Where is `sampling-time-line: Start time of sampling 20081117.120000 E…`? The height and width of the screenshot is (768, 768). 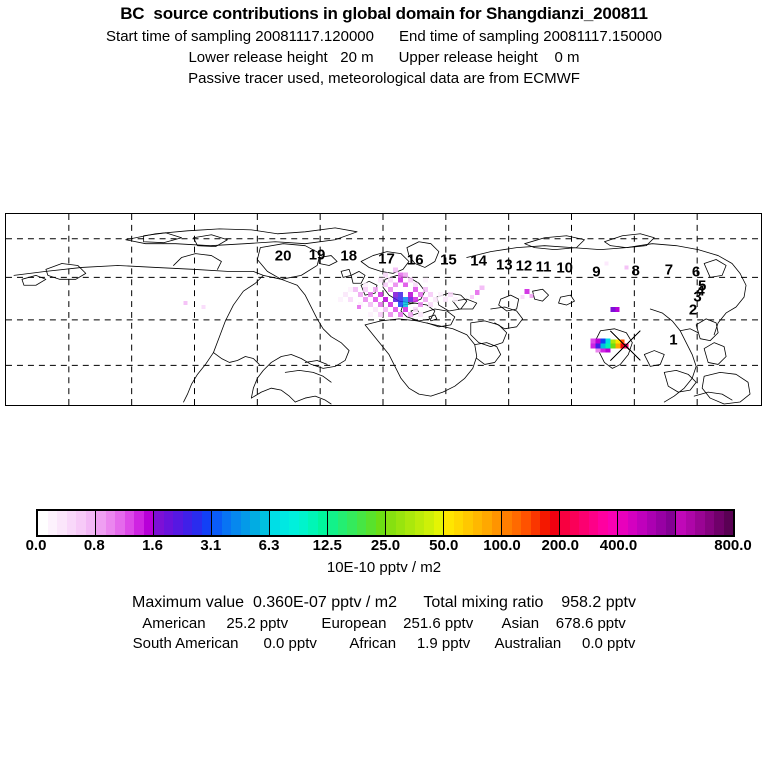
sampling-time-line: Start time of sampling 20081117.120000 E… is located at coordinates (384, 36).